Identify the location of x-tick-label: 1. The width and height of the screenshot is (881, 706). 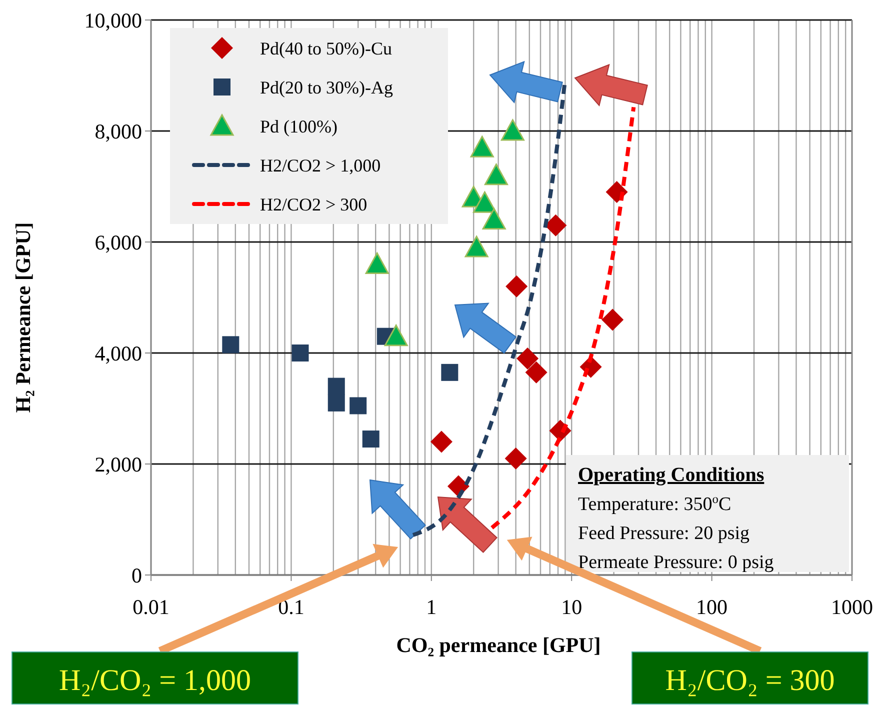
(431, 607).